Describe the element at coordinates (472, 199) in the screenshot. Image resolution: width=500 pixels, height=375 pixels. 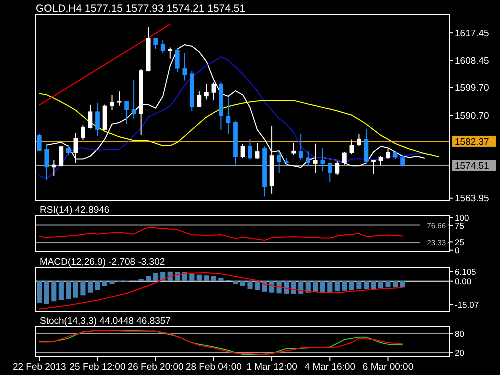
I see `y-tick-label: 1563.95` at that location.